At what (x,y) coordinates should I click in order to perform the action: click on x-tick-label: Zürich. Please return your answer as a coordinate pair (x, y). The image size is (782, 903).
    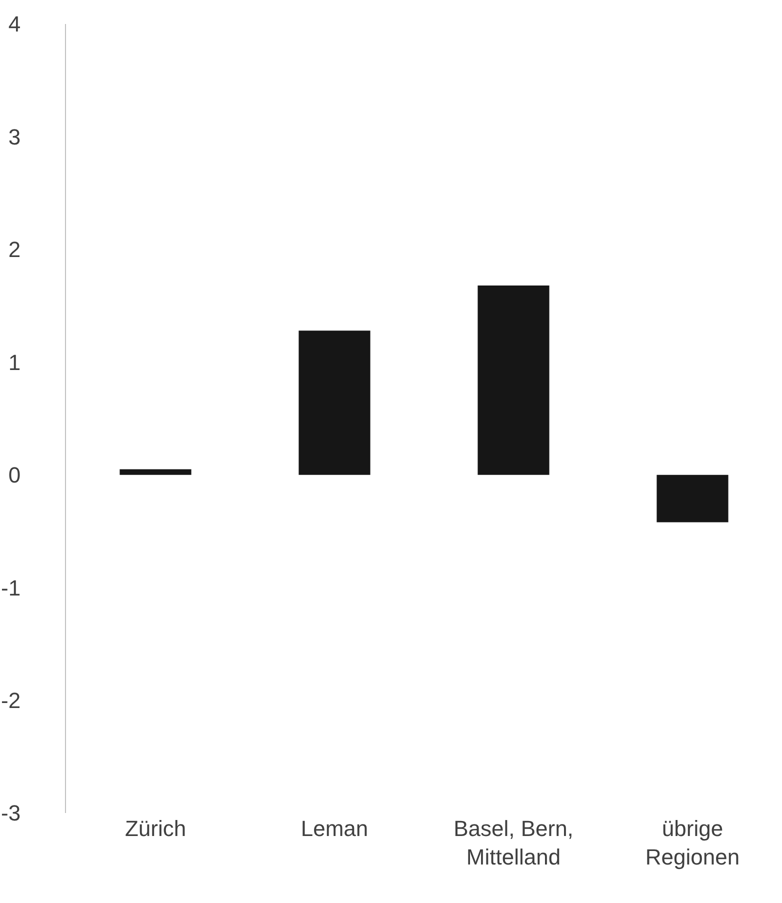
    Looking at the image, I should click on (155, 828).